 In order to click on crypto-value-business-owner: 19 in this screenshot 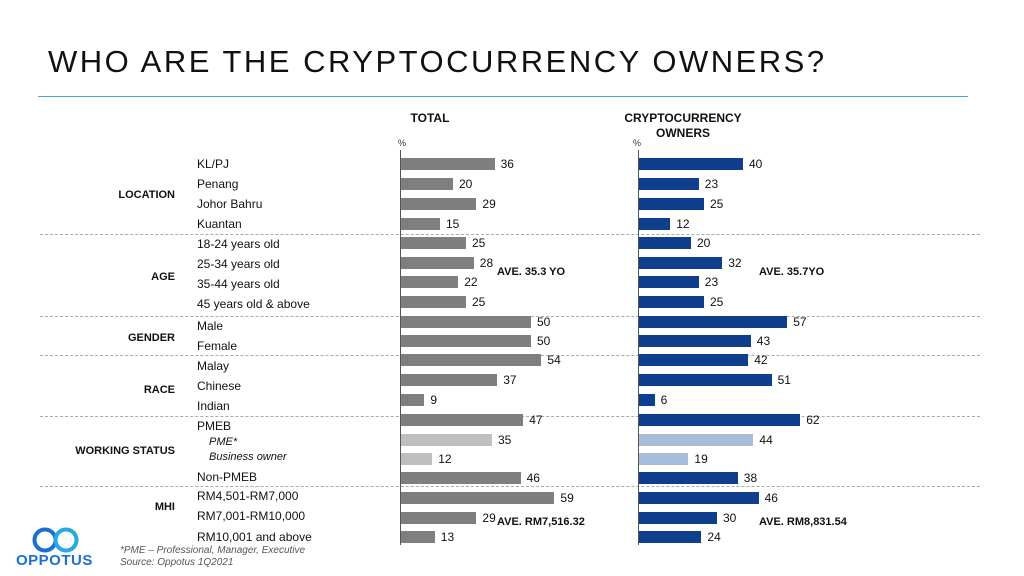, I will do `click(701, 459)`.